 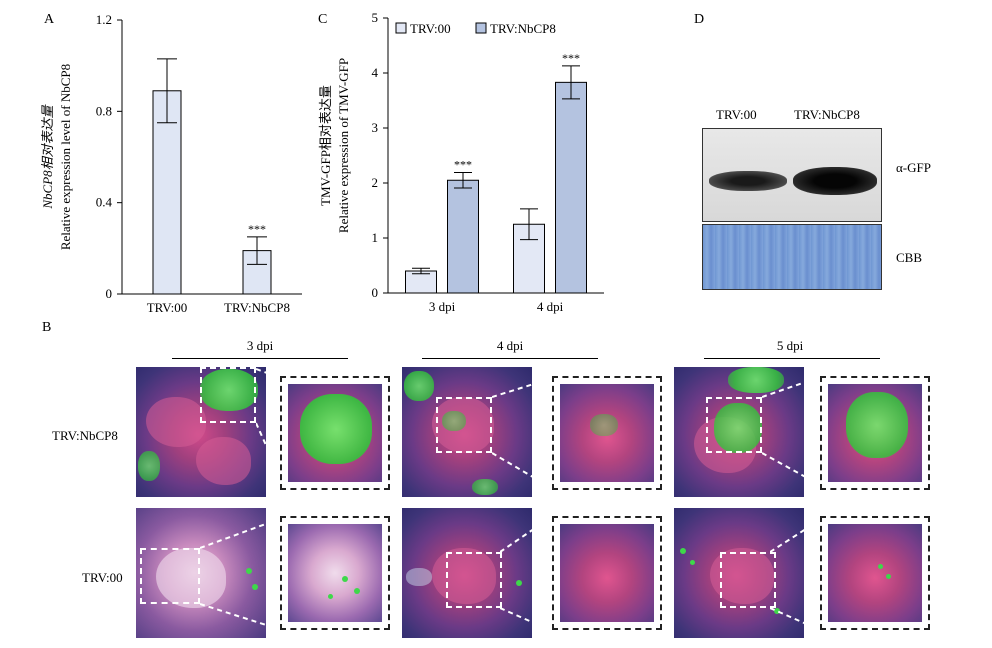 I want to click on x-tick-label: TRV:00, so click(x=167, y=307).